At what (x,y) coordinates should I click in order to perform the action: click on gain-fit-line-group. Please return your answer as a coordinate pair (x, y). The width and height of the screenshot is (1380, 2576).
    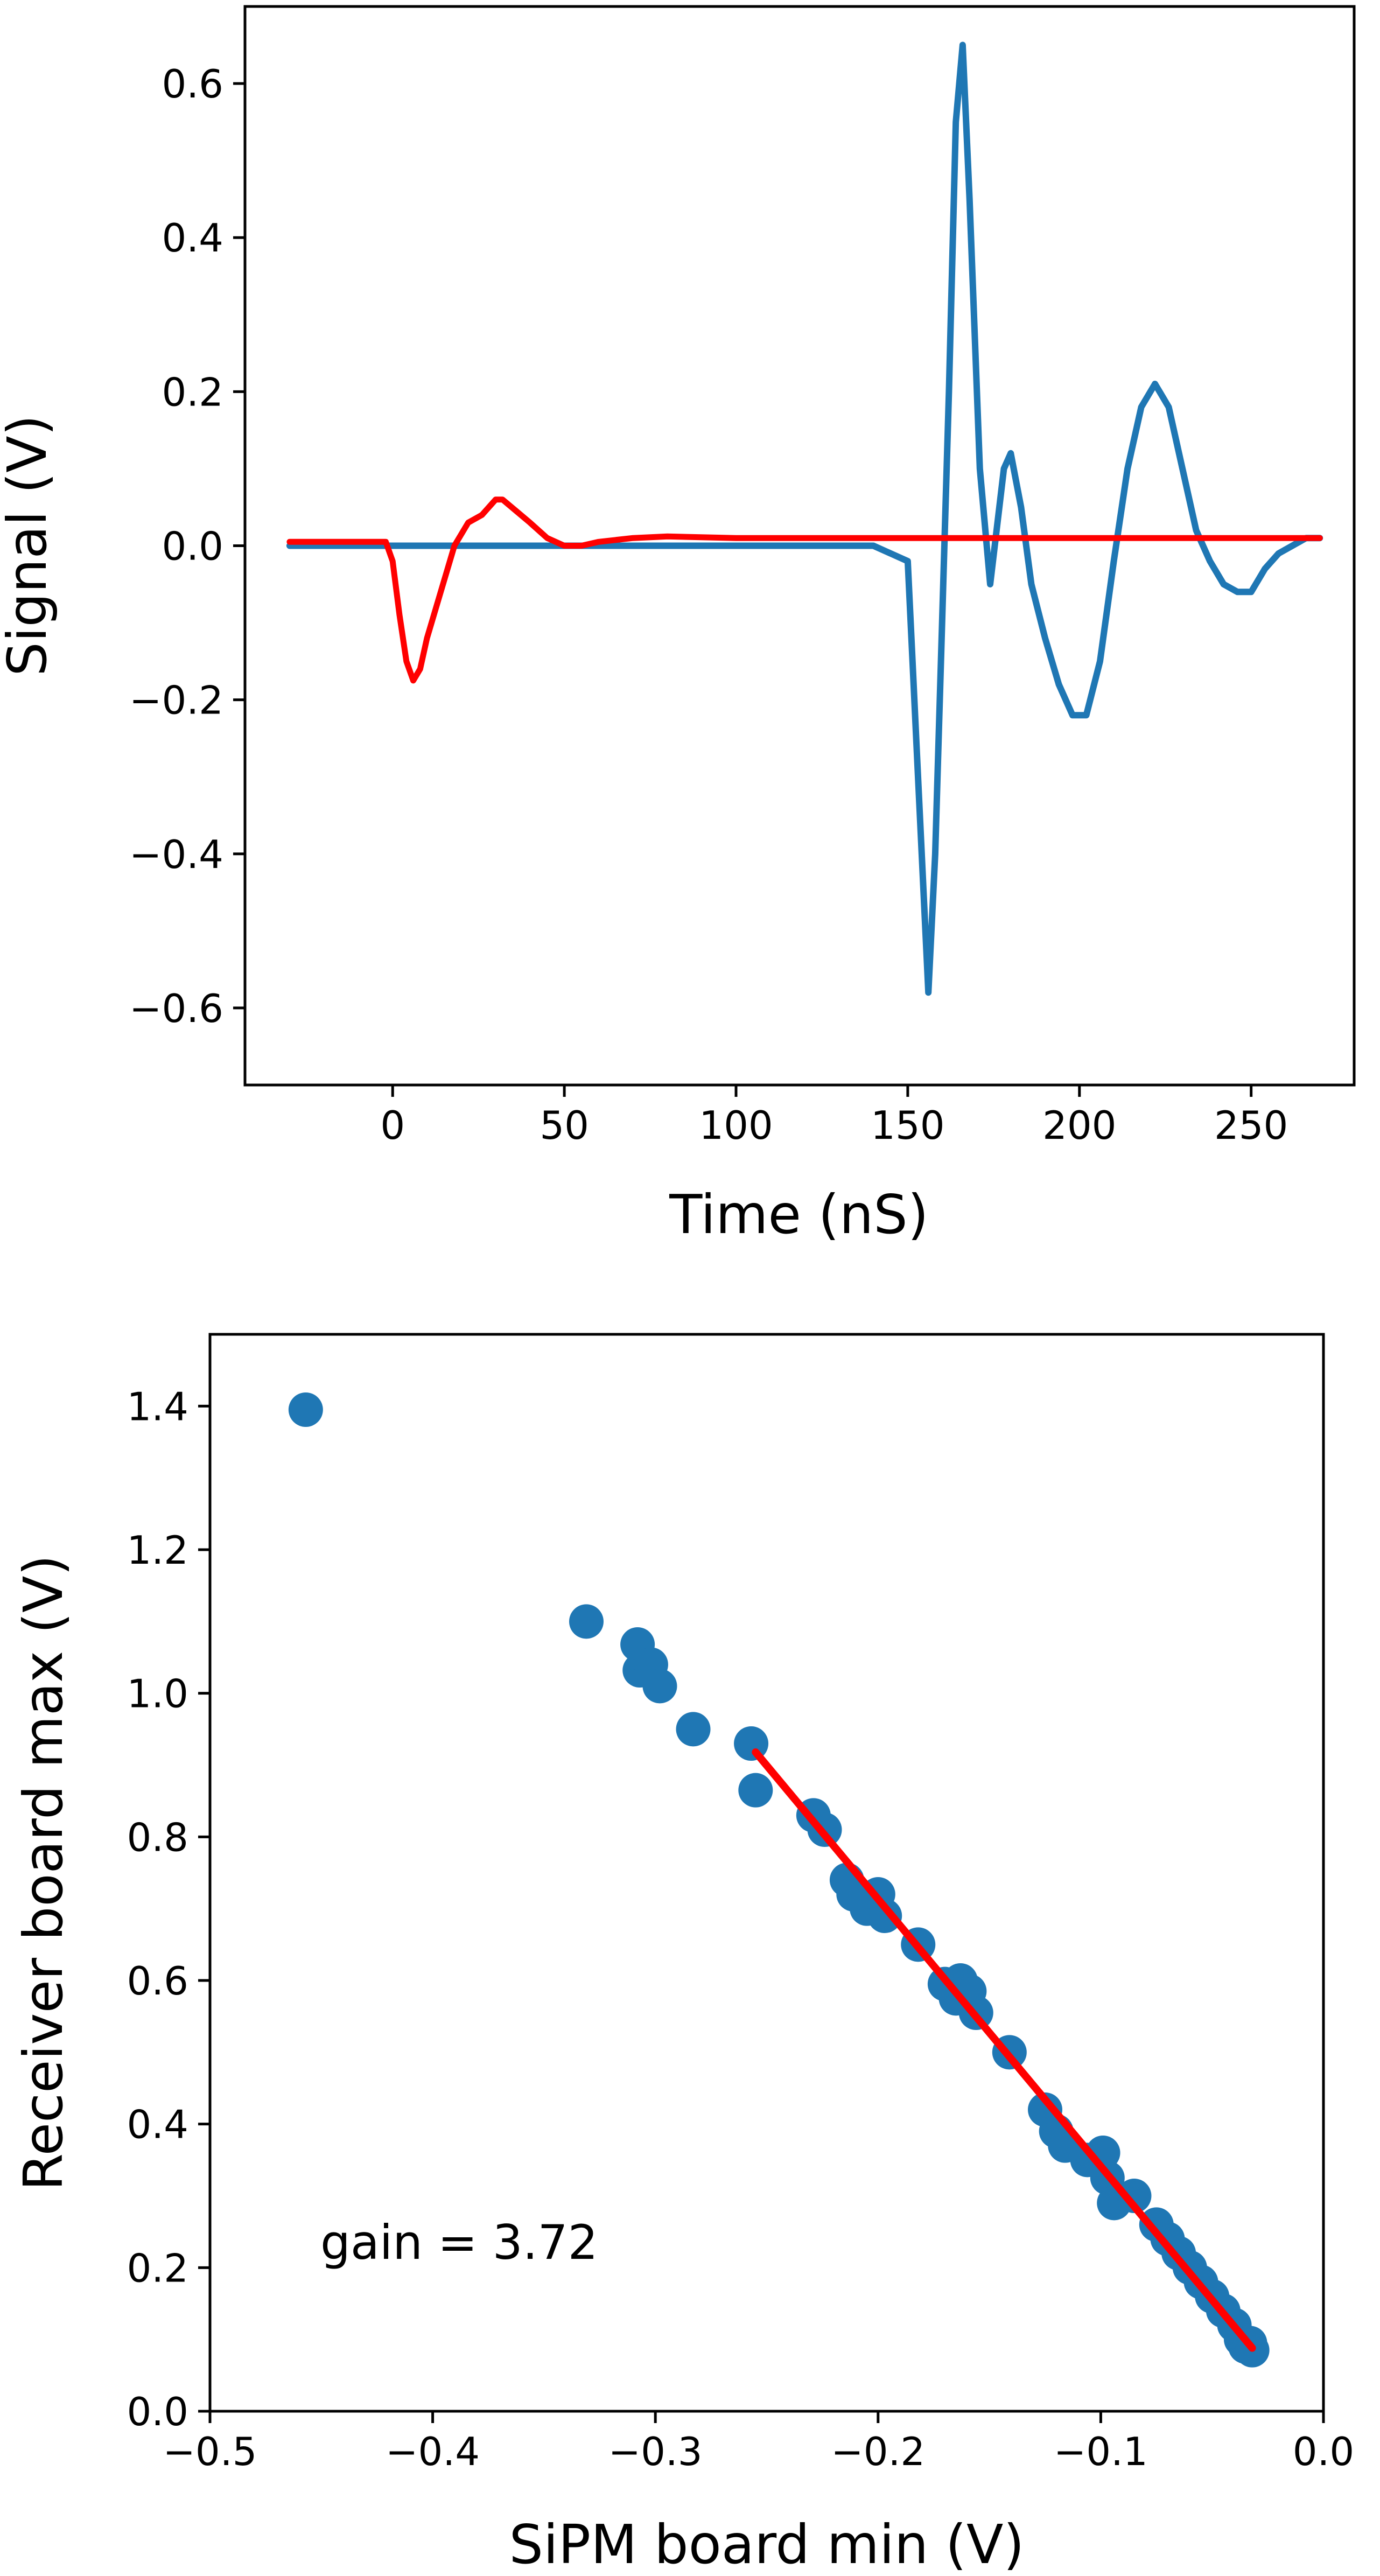
    Looking at the image, I should click on (1004, 2050).